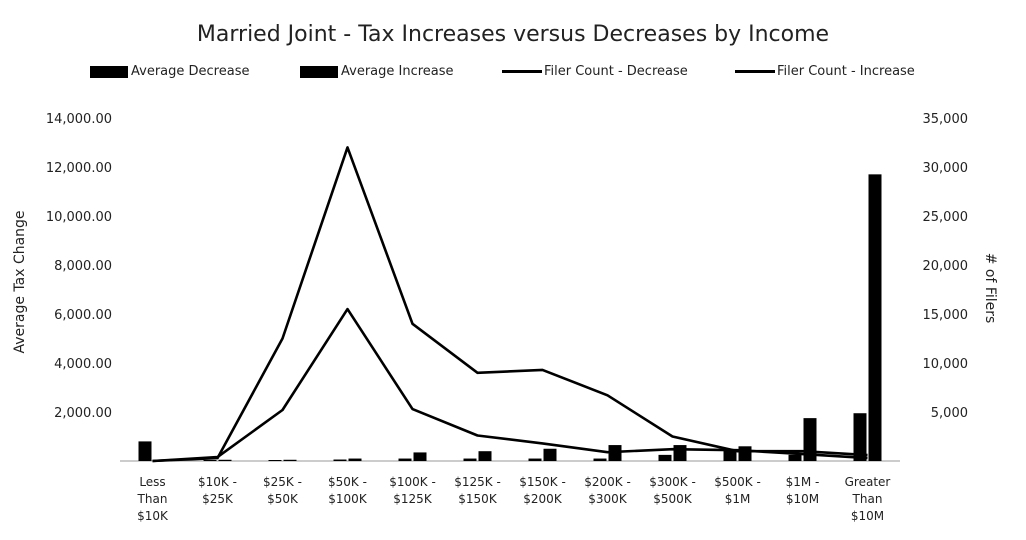 Image resolution: width=1026 pixels, height=540 pixels. What do you see at coordinates (217, 490) in the screenshot?
I see `x-tick-label: $10K -$25K` at bounding box center [217, 490].